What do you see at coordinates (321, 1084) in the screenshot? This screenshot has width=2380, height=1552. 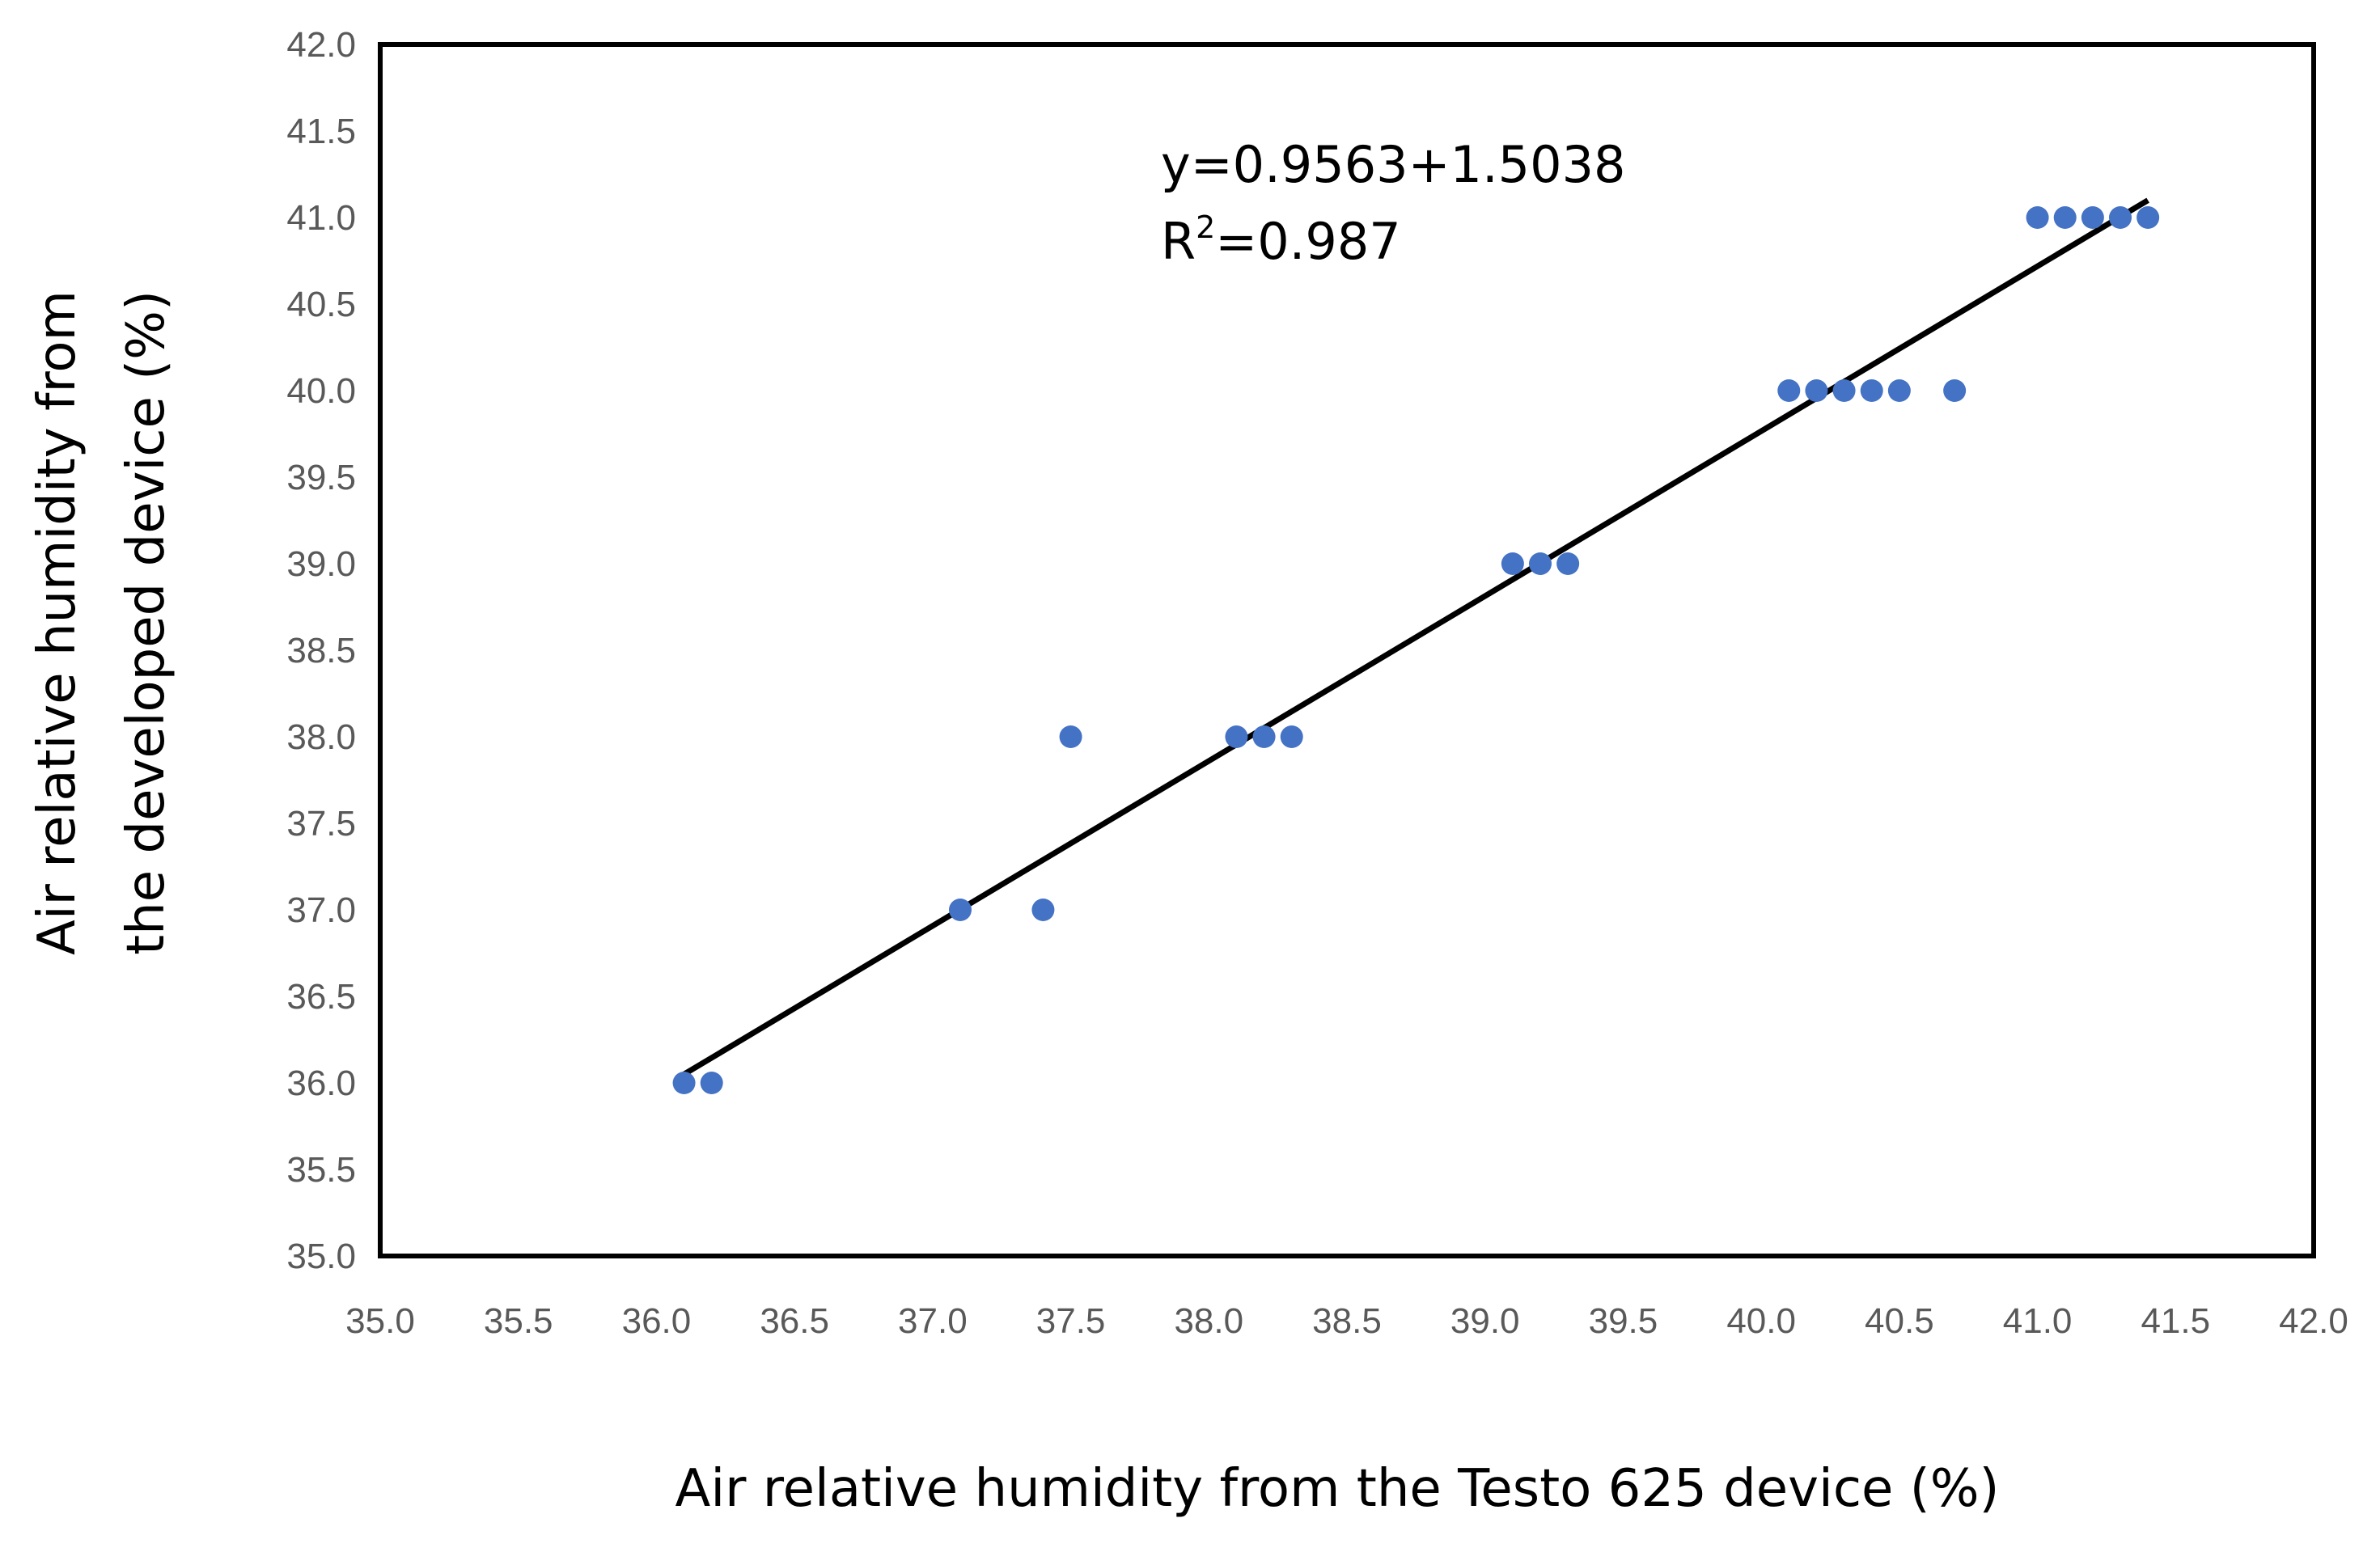 I see `y-tick-label: 36.0` at bounding box center [321, 1084].